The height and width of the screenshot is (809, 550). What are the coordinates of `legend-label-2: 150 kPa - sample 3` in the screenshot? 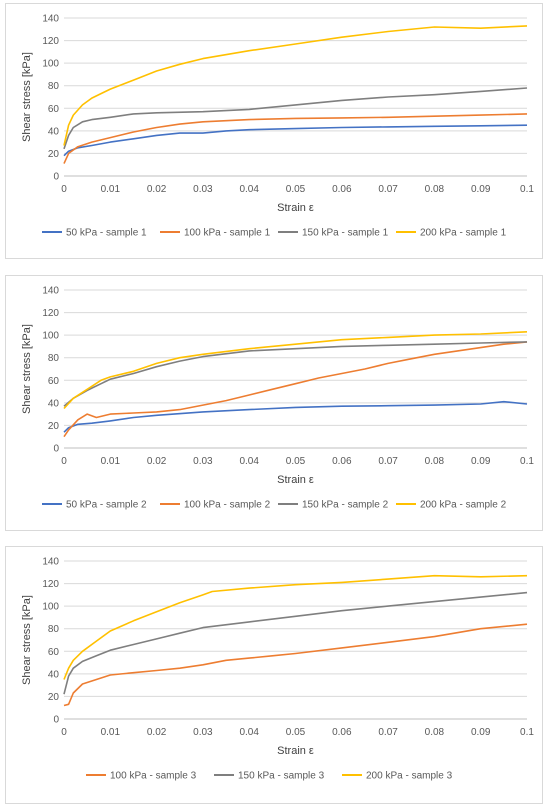 It's located at (281, 776).